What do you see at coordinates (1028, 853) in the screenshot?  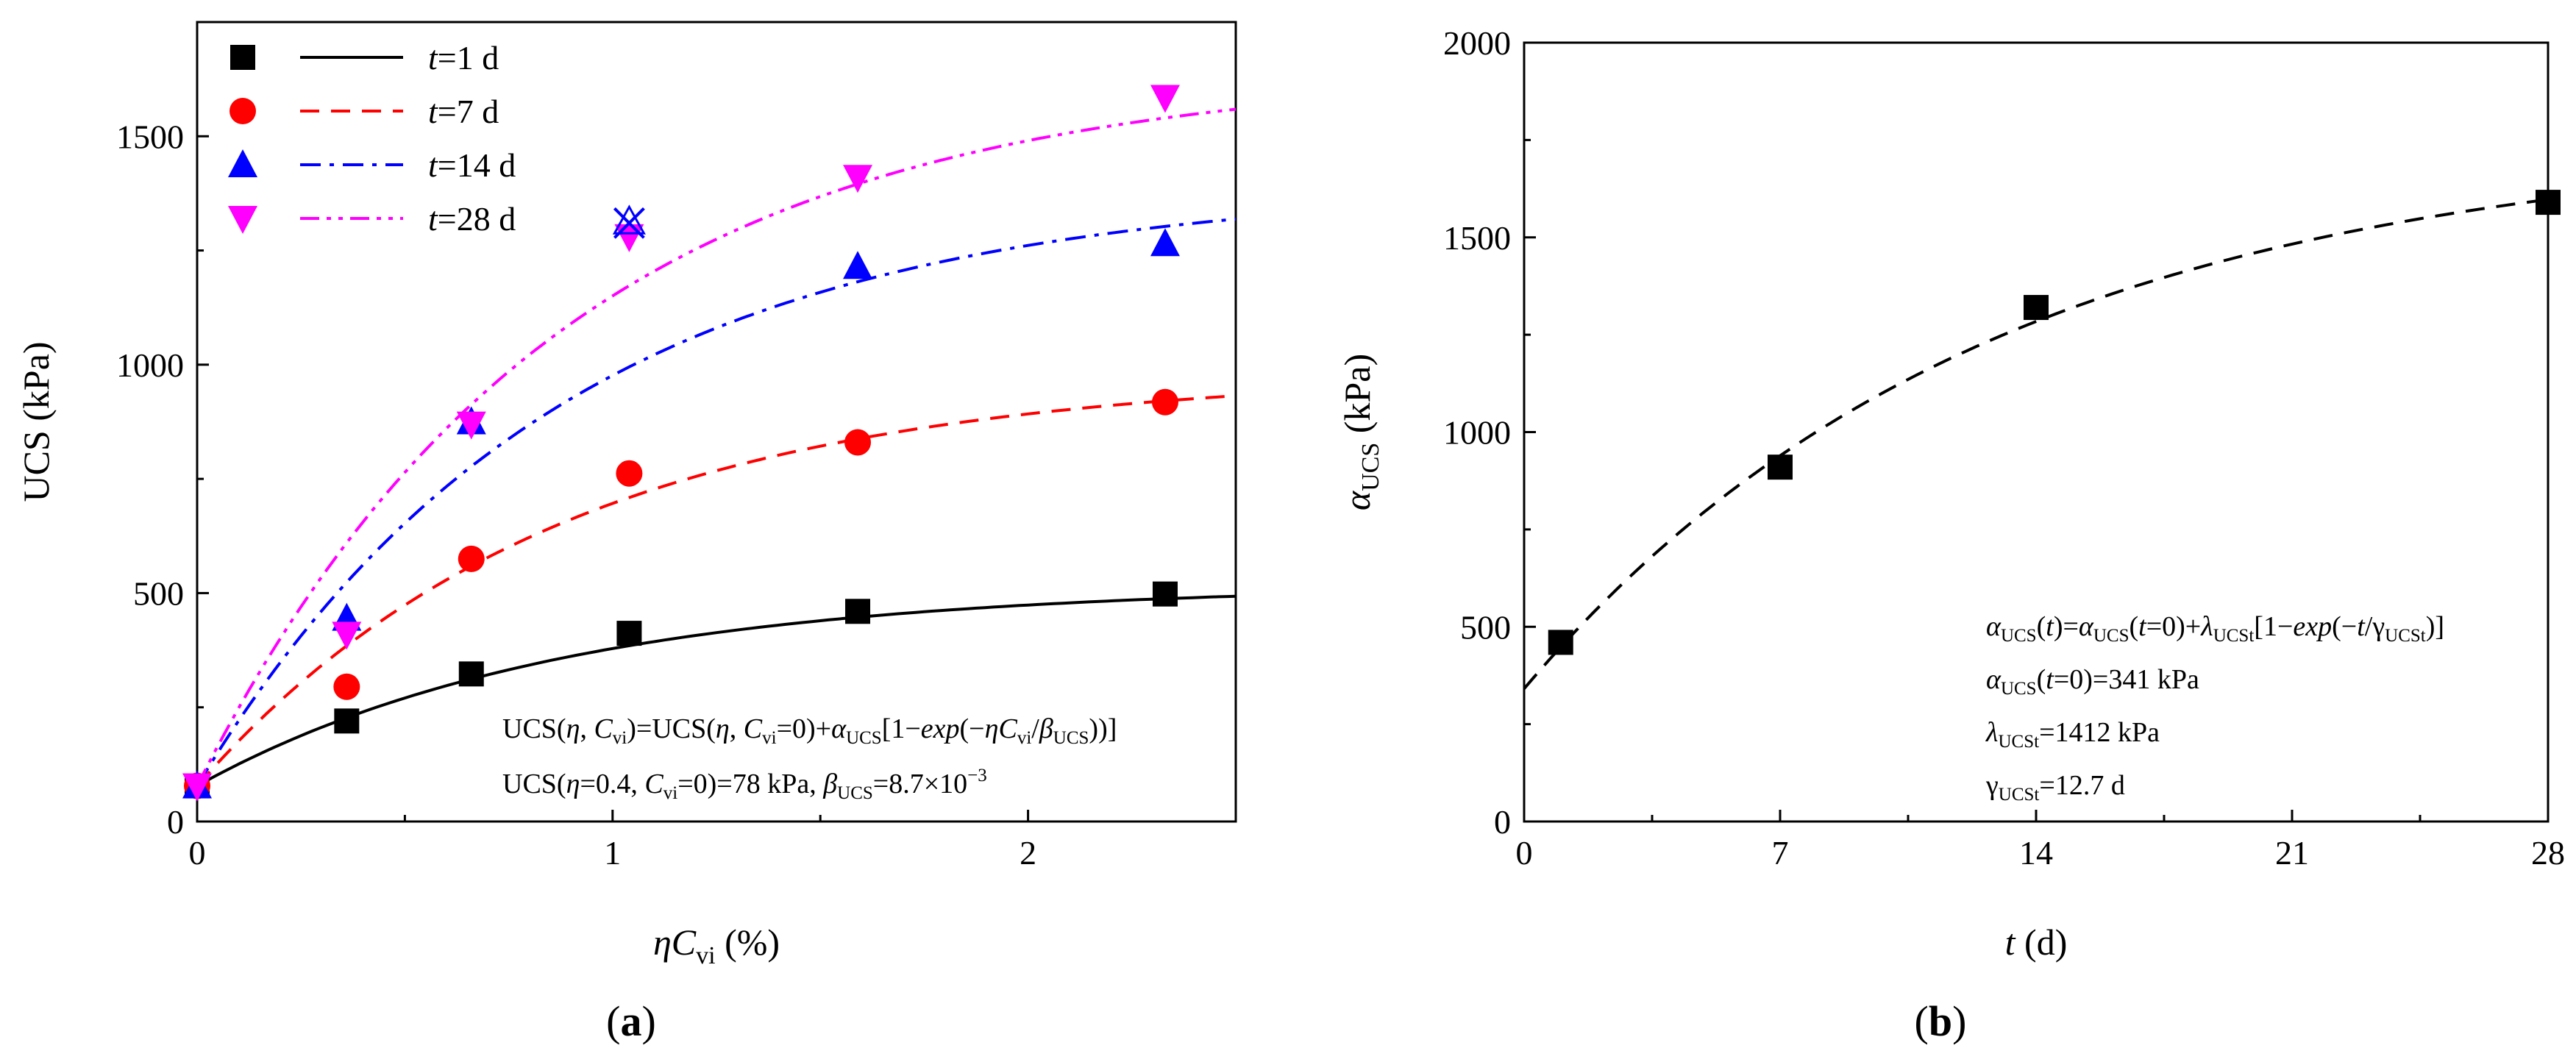 I see `x-tick-label: 2` at bounding box center [1028, 853].